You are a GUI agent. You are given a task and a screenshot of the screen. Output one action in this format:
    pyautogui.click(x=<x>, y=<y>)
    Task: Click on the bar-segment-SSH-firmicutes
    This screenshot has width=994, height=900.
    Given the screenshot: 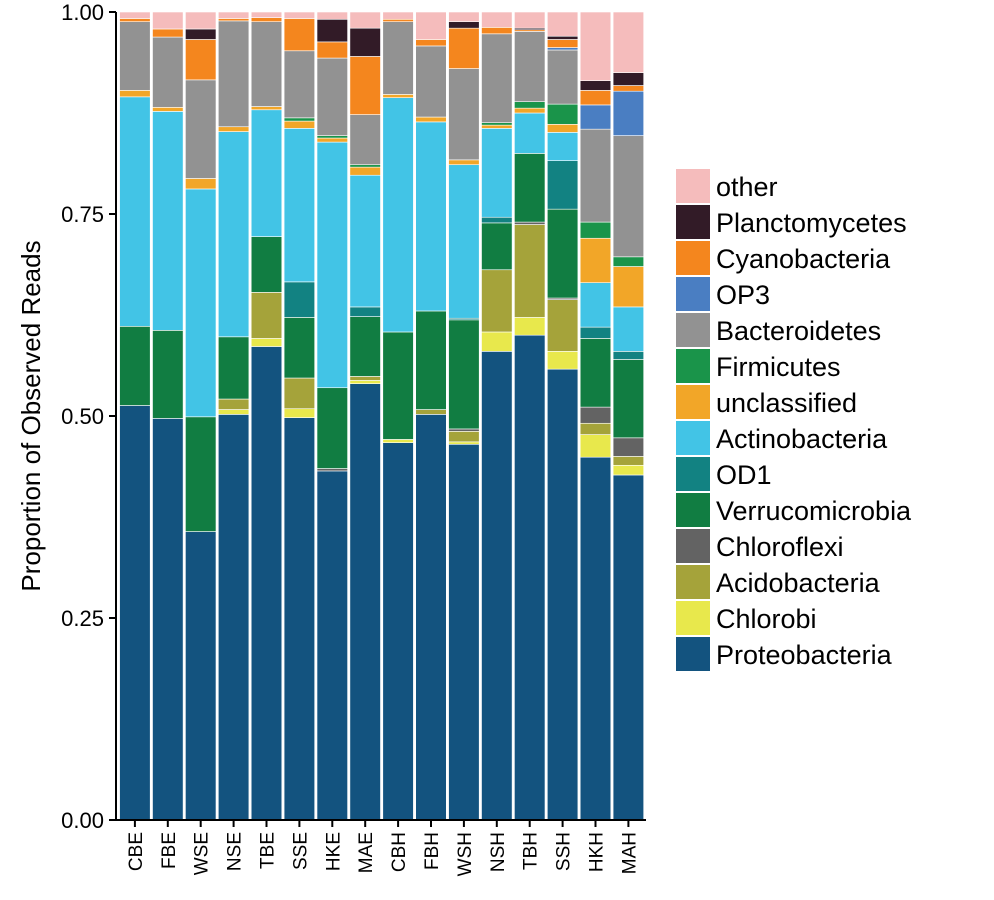 What is the action you would take?
    pyautogui.click(x=562, y=114)
    